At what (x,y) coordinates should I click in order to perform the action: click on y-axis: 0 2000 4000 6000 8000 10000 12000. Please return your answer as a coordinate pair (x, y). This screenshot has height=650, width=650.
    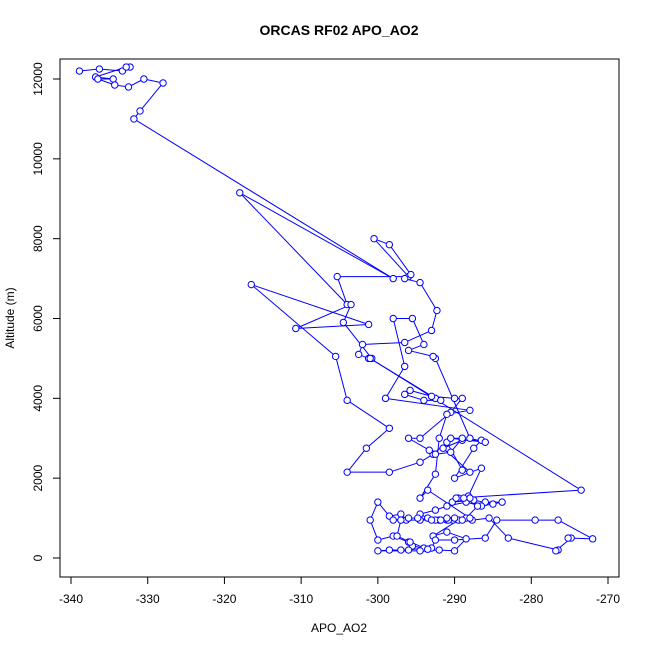
    Looking at the image, I should click on (46, 311).